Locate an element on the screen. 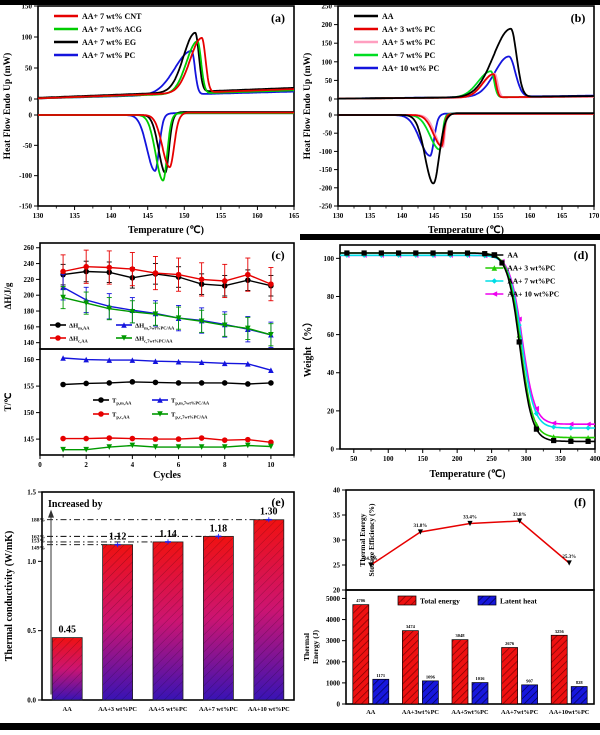 Image resolution: width=600 pixels, height=735 pixels. svg-text: 100 is located at coordinates (329, 259).